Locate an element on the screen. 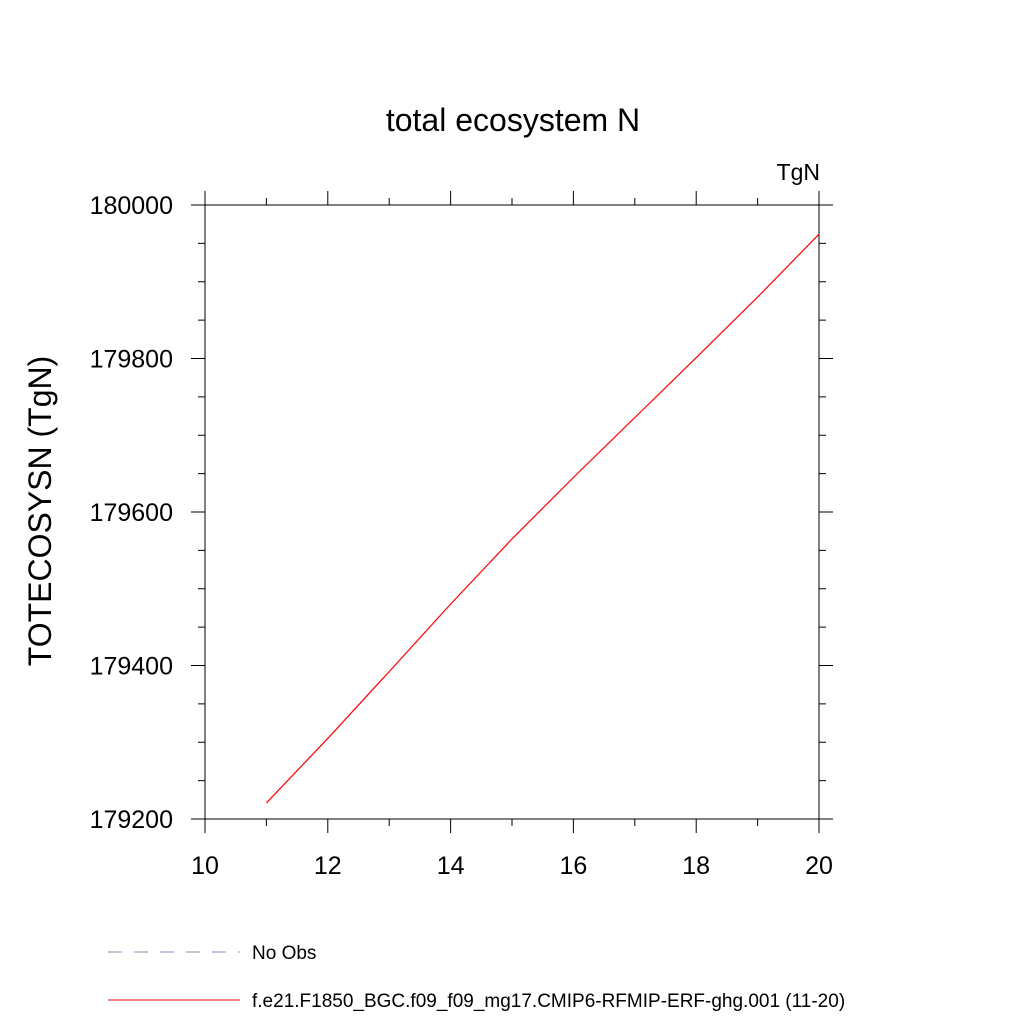 The image size is (1024, 1024). x-tick-label: 10 is located at coordinates (205, 866).